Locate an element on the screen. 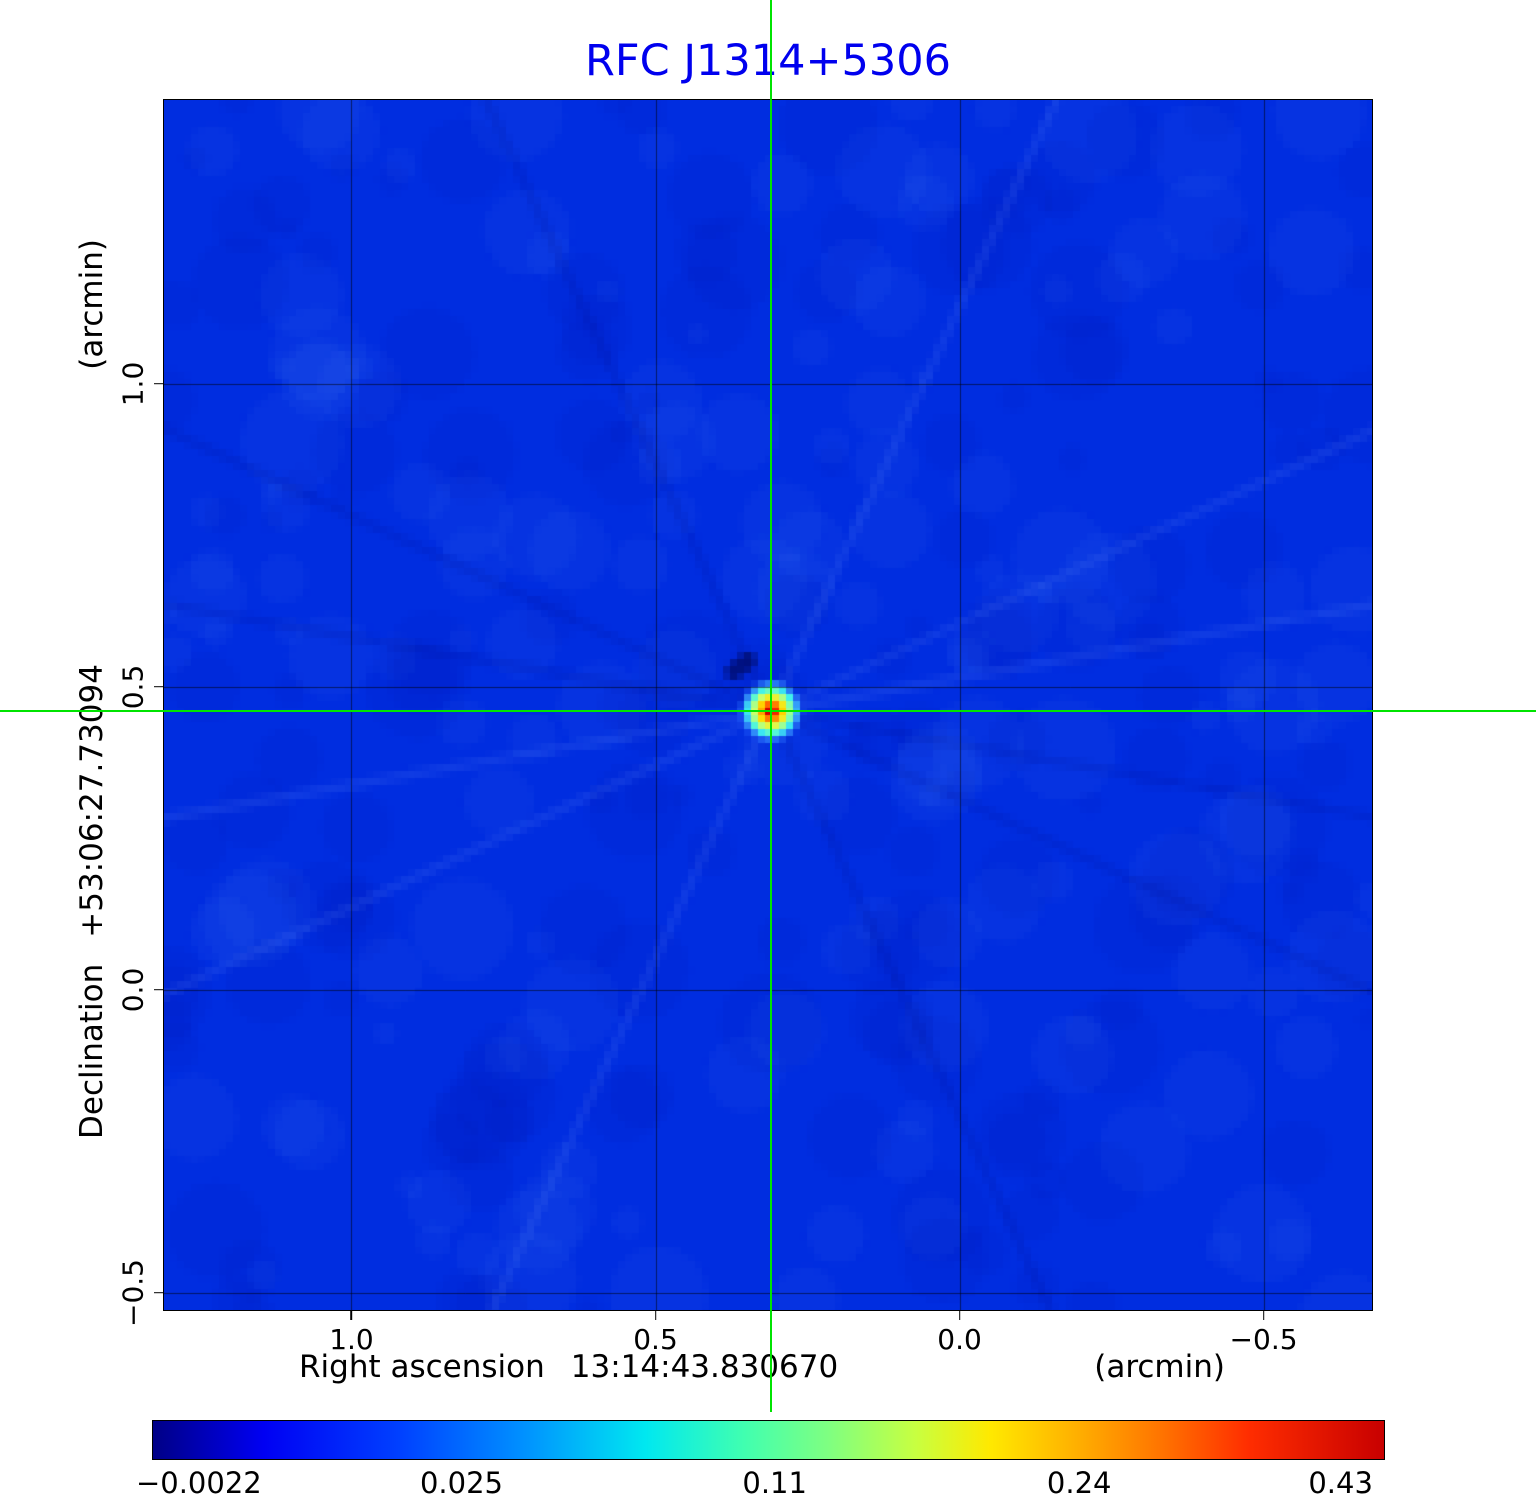 The width and height of the screenshot is (1536, 1511). y-axis-title: Declination +53:06:27.73094 (arcmin) is located at coordinates (95, 705).